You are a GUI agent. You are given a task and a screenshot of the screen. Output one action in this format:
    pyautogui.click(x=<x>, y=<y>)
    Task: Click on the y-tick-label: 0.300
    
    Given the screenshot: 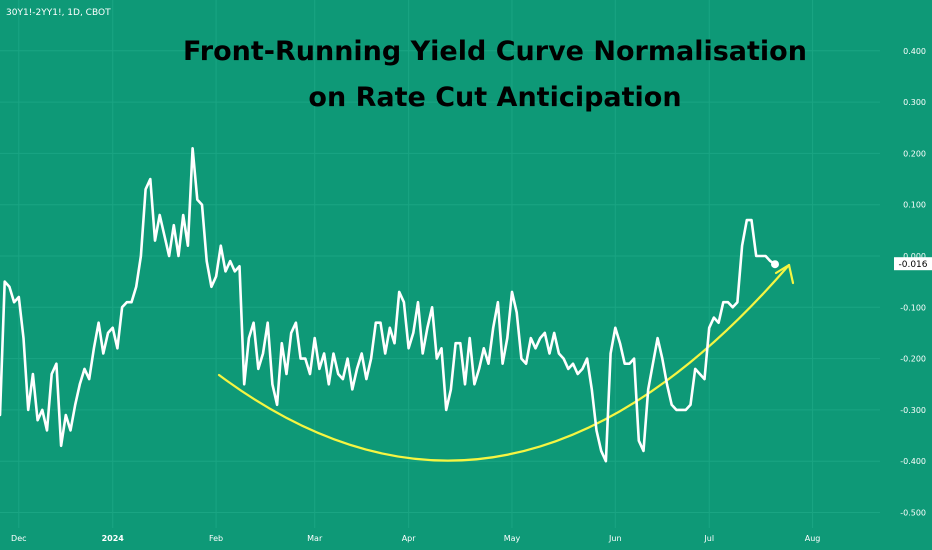 What is the action you would take?
    pyautogui.click(x=914, y=102)
    